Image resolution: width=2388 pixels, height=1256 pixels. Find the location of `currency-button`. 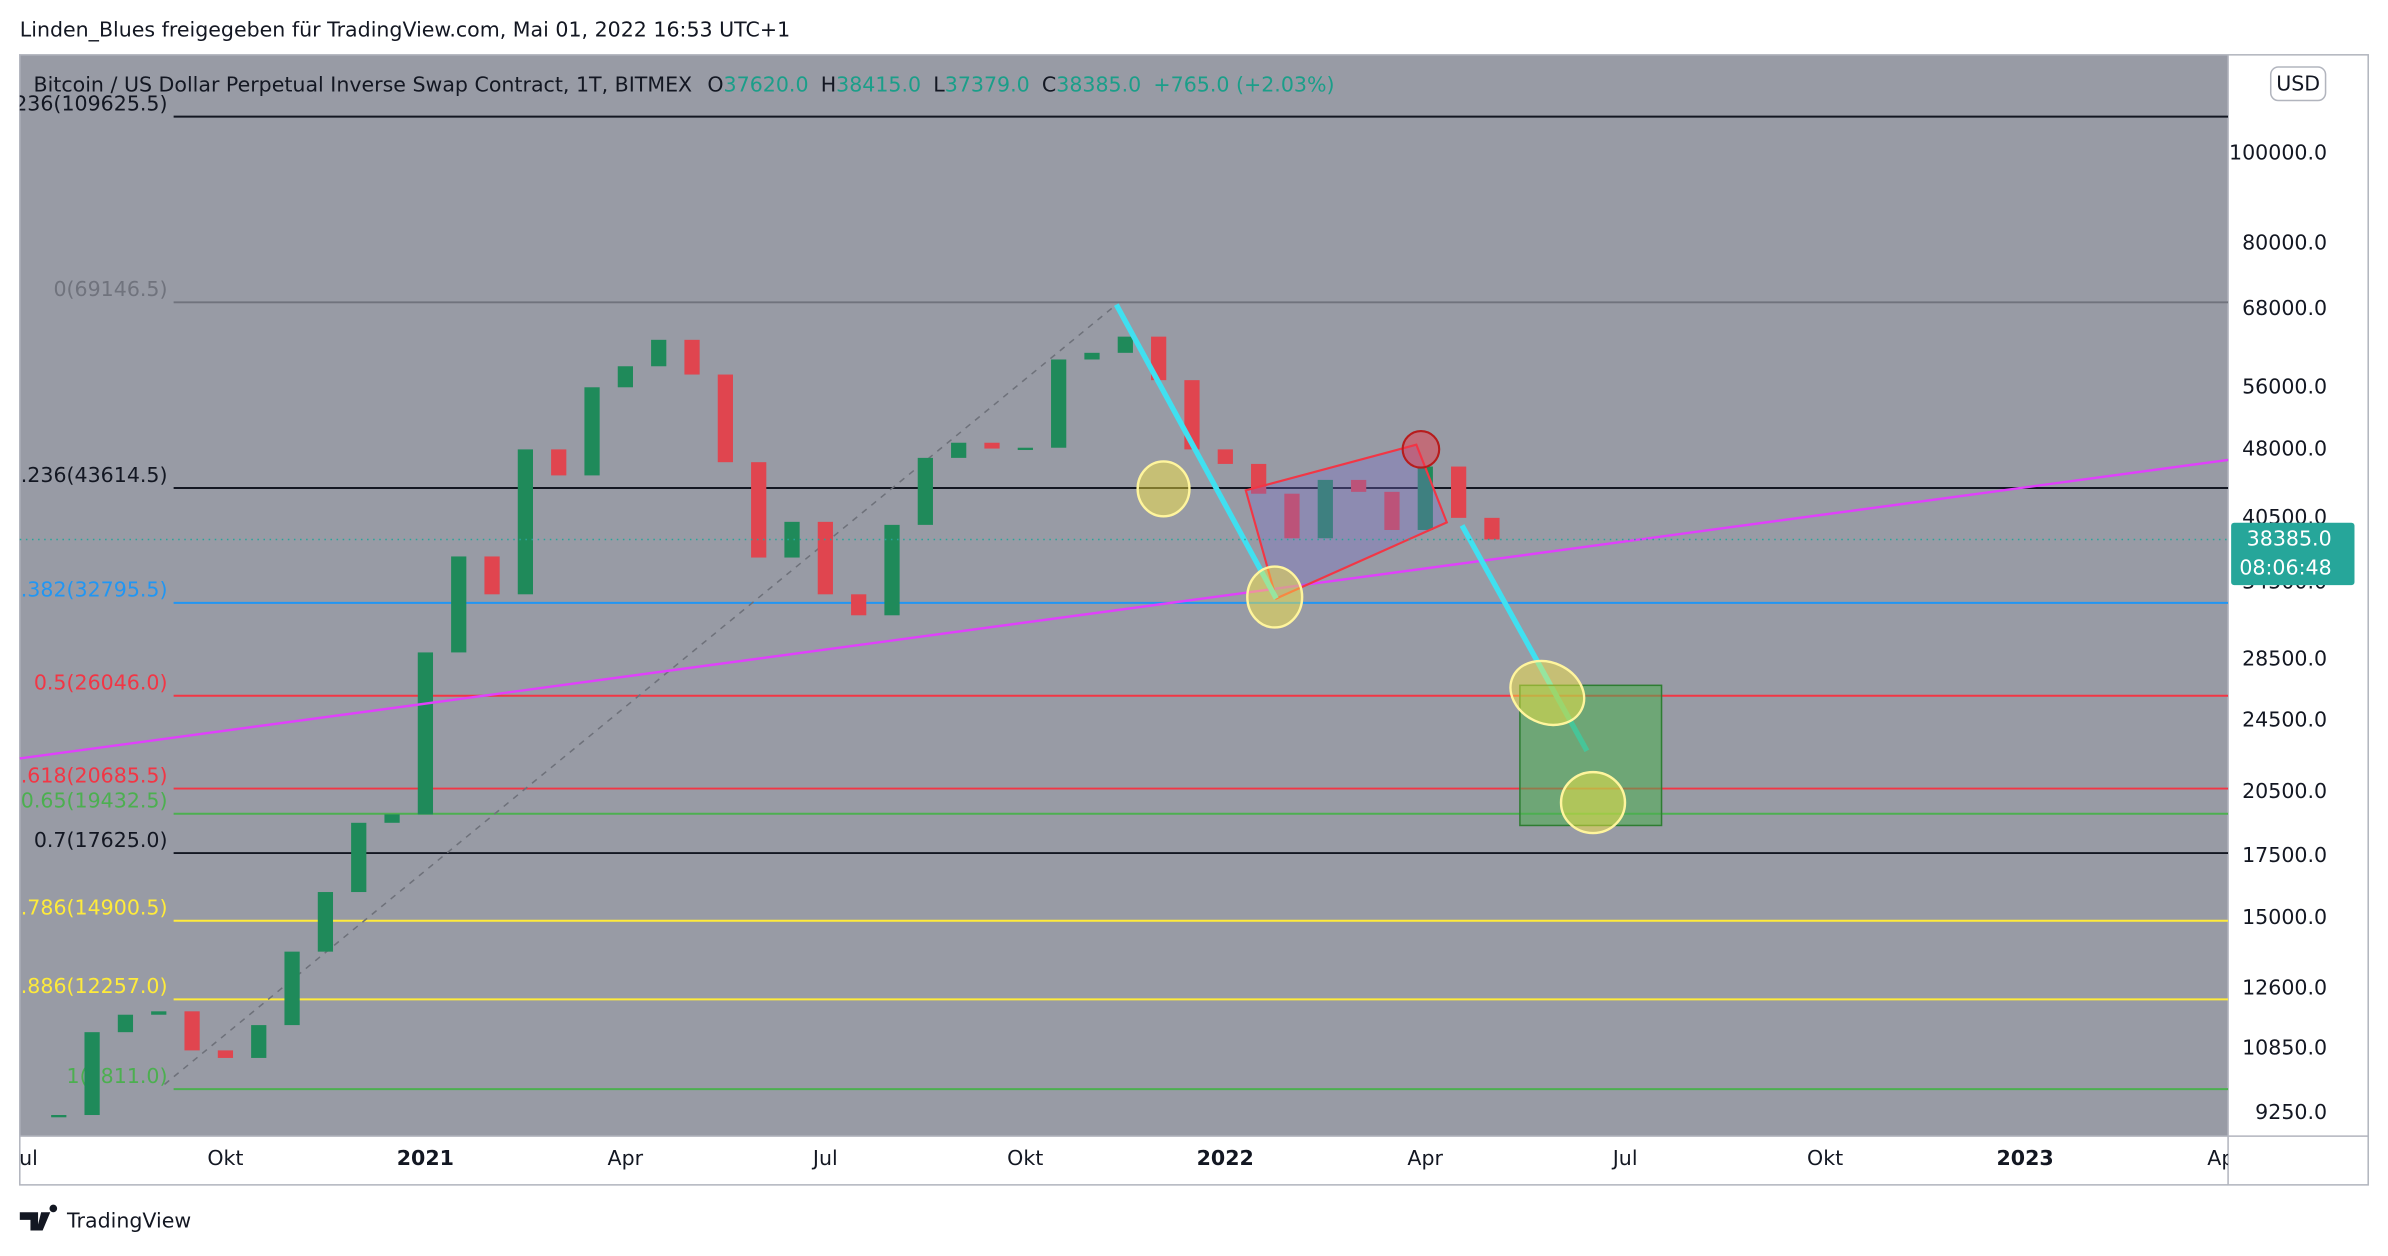

currency-button is located at coordinates (2298, 84).